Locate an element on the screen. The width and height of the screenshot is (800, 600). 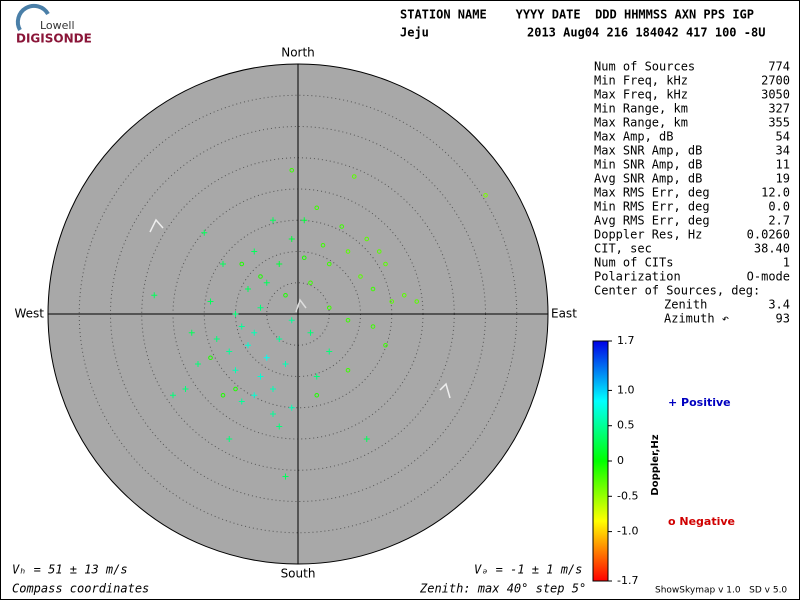
dir-east: East is located at coordinates (564, 314).